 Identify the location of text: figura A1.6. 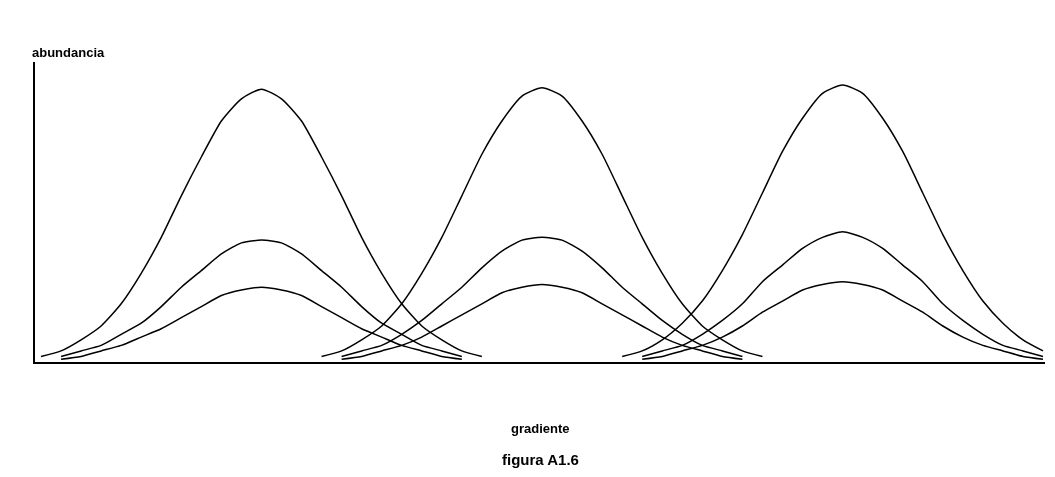
(540, 459).